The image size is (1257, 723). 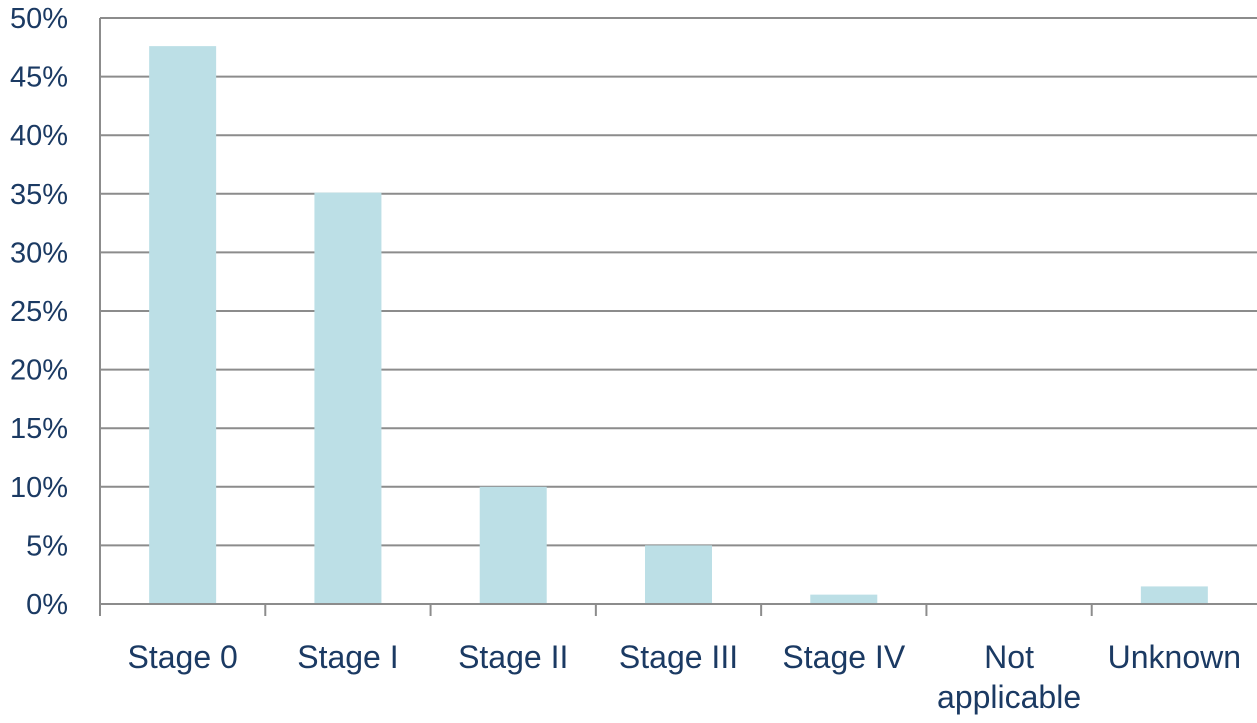 I want to click on y-axis-tick-labels: 0% 5% 10% 15% 20% 25% 30% 35% 40% 45% 50%, so click(x=39, y=312).